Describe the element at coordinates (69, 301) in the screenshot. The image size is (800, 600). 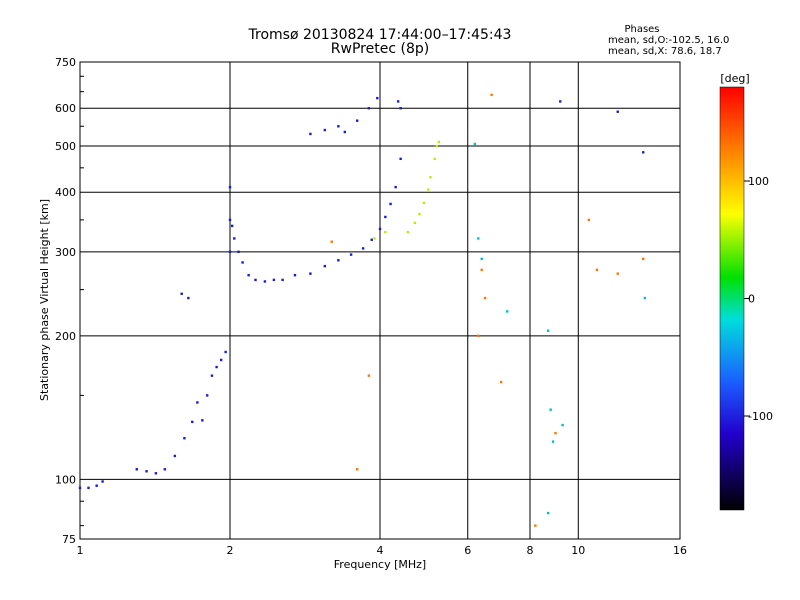
I see `y-axis-ticks: 75 100 200 300 400 500 600 750` at that location.